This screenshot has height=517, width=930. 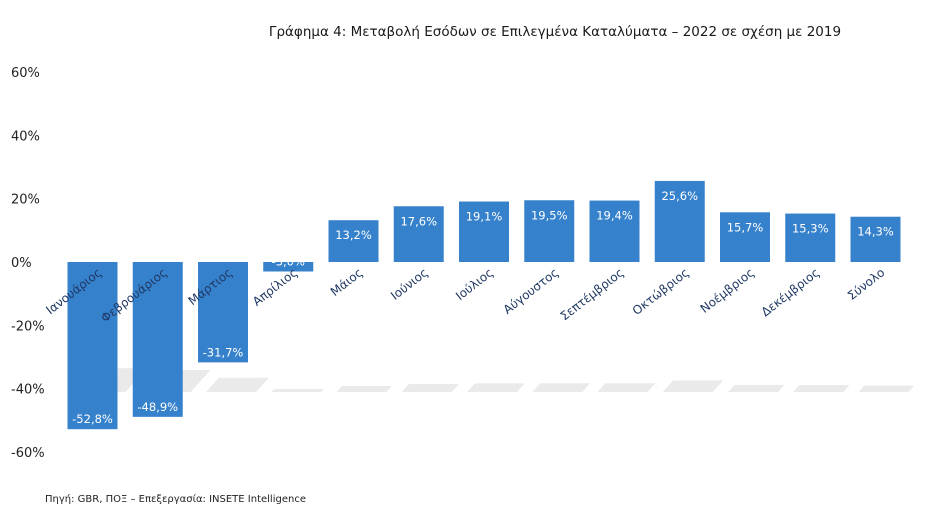 I want to click on category-label: Απρίλιος, so click(x=275, y=286).